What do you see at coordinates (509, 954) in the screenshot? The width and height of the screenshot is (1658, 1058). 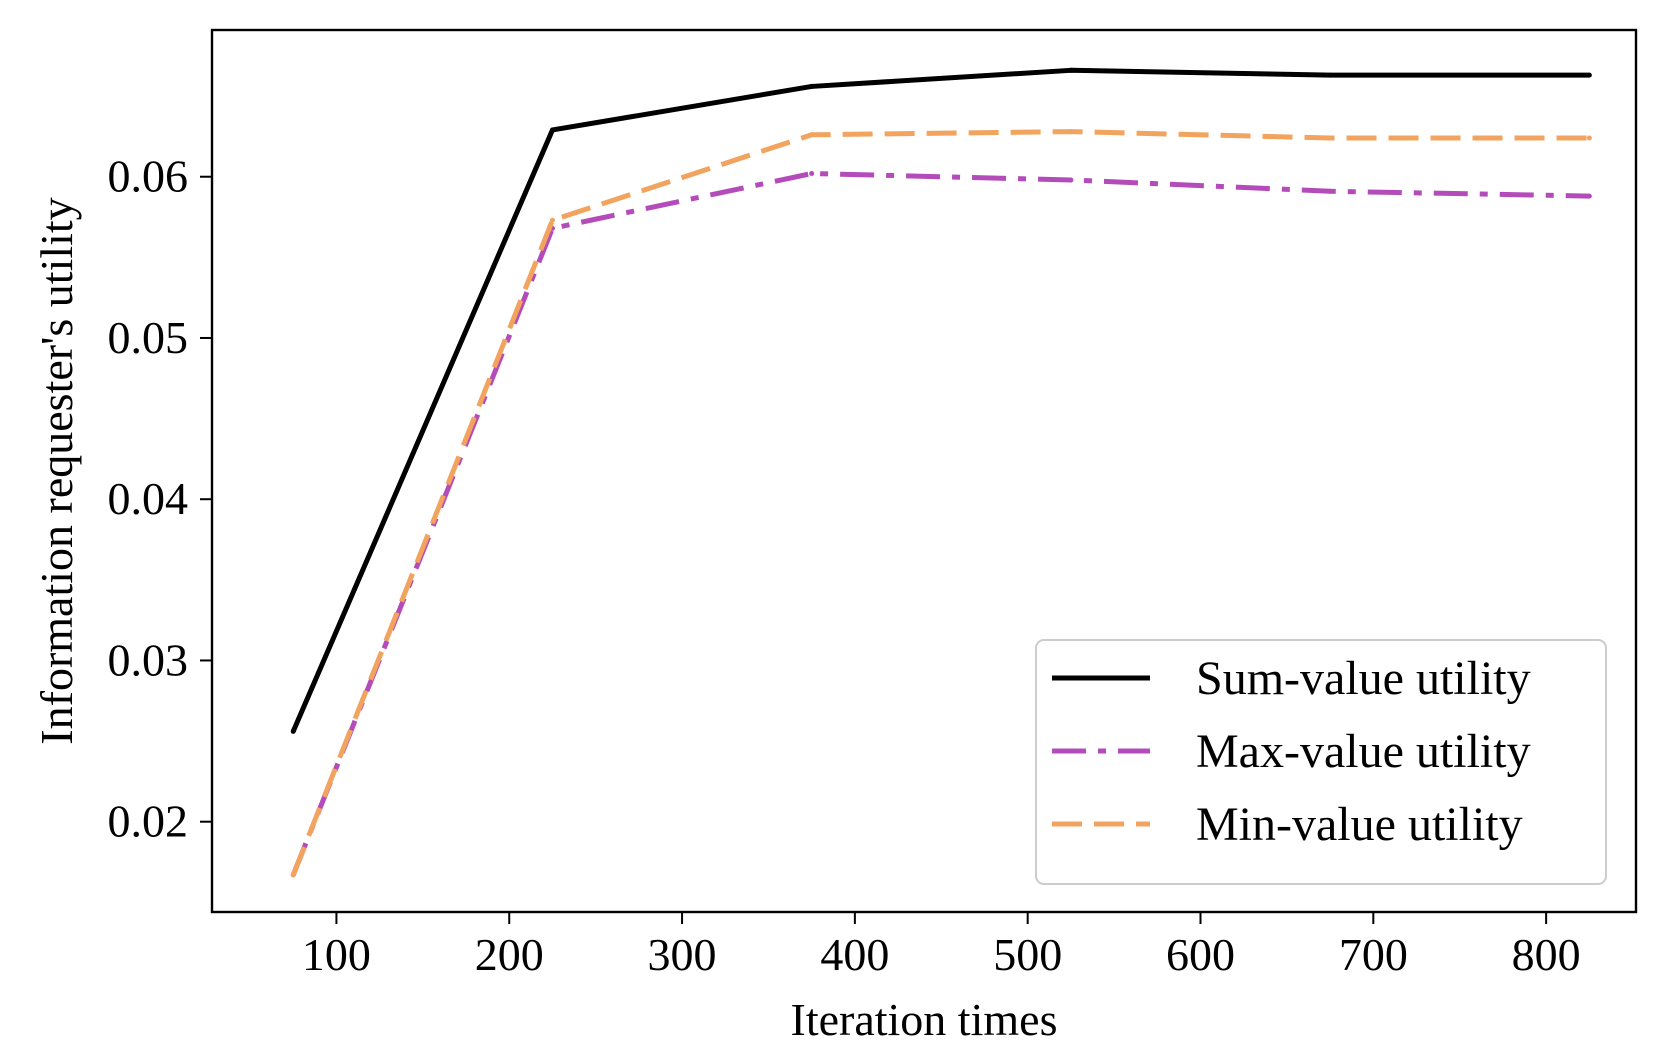 I see `x-tick-label-200: 200` at bounding box center [509, 954].